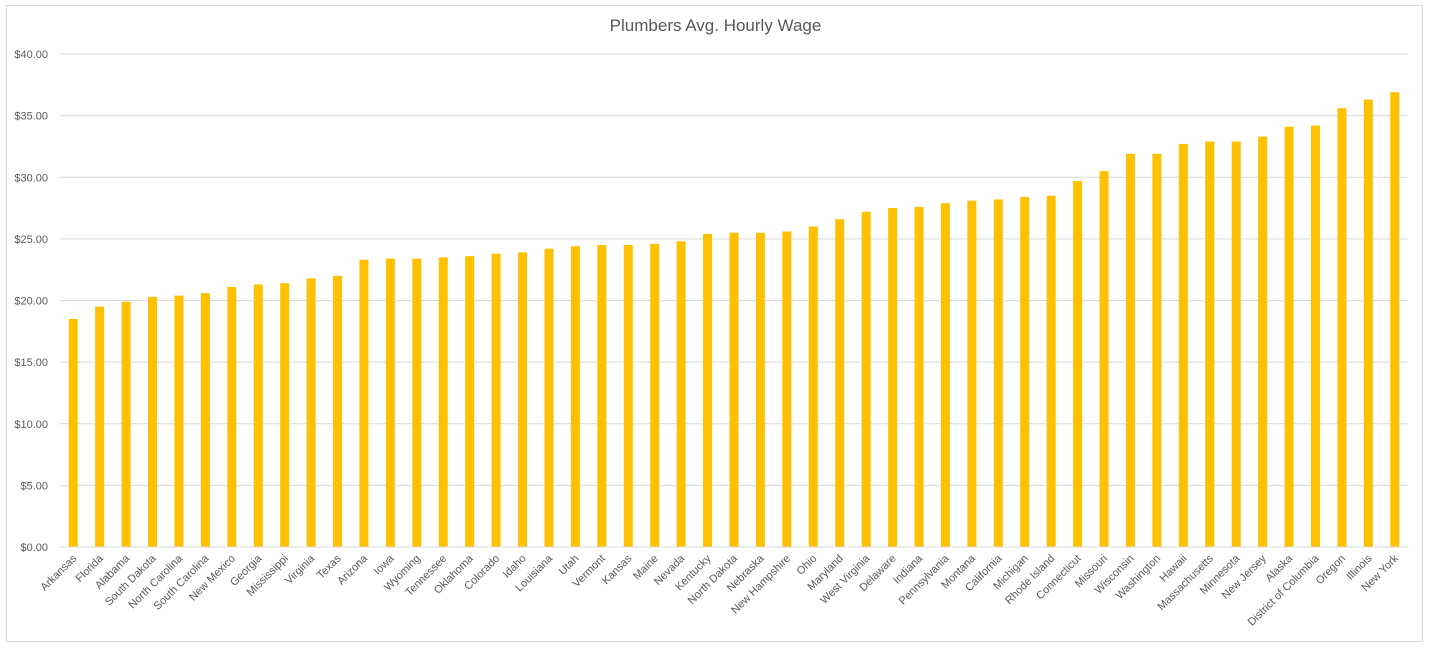  What do you see at coordinates (31, 178) in the screenshot?
I see `y-tick-label: $30.00` at bounding box center [31, 178].